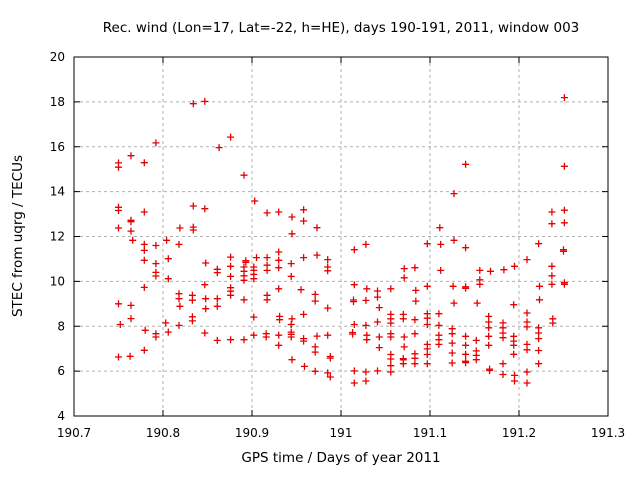 The image size is (640, 480). I want to click on y-tick-label: 4, so click(61, 416).